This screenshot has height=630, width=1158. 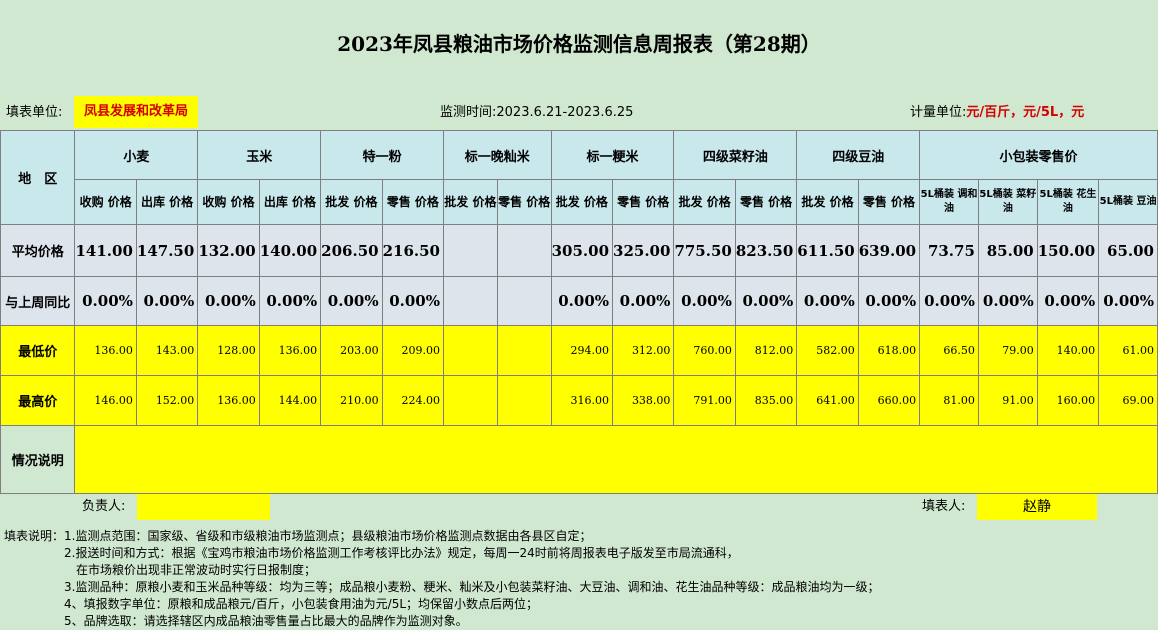 What do you see at coordinates (105, 250) in the screenshot?
I see `price-cell: 141.00` at bounding box center [105, 250].